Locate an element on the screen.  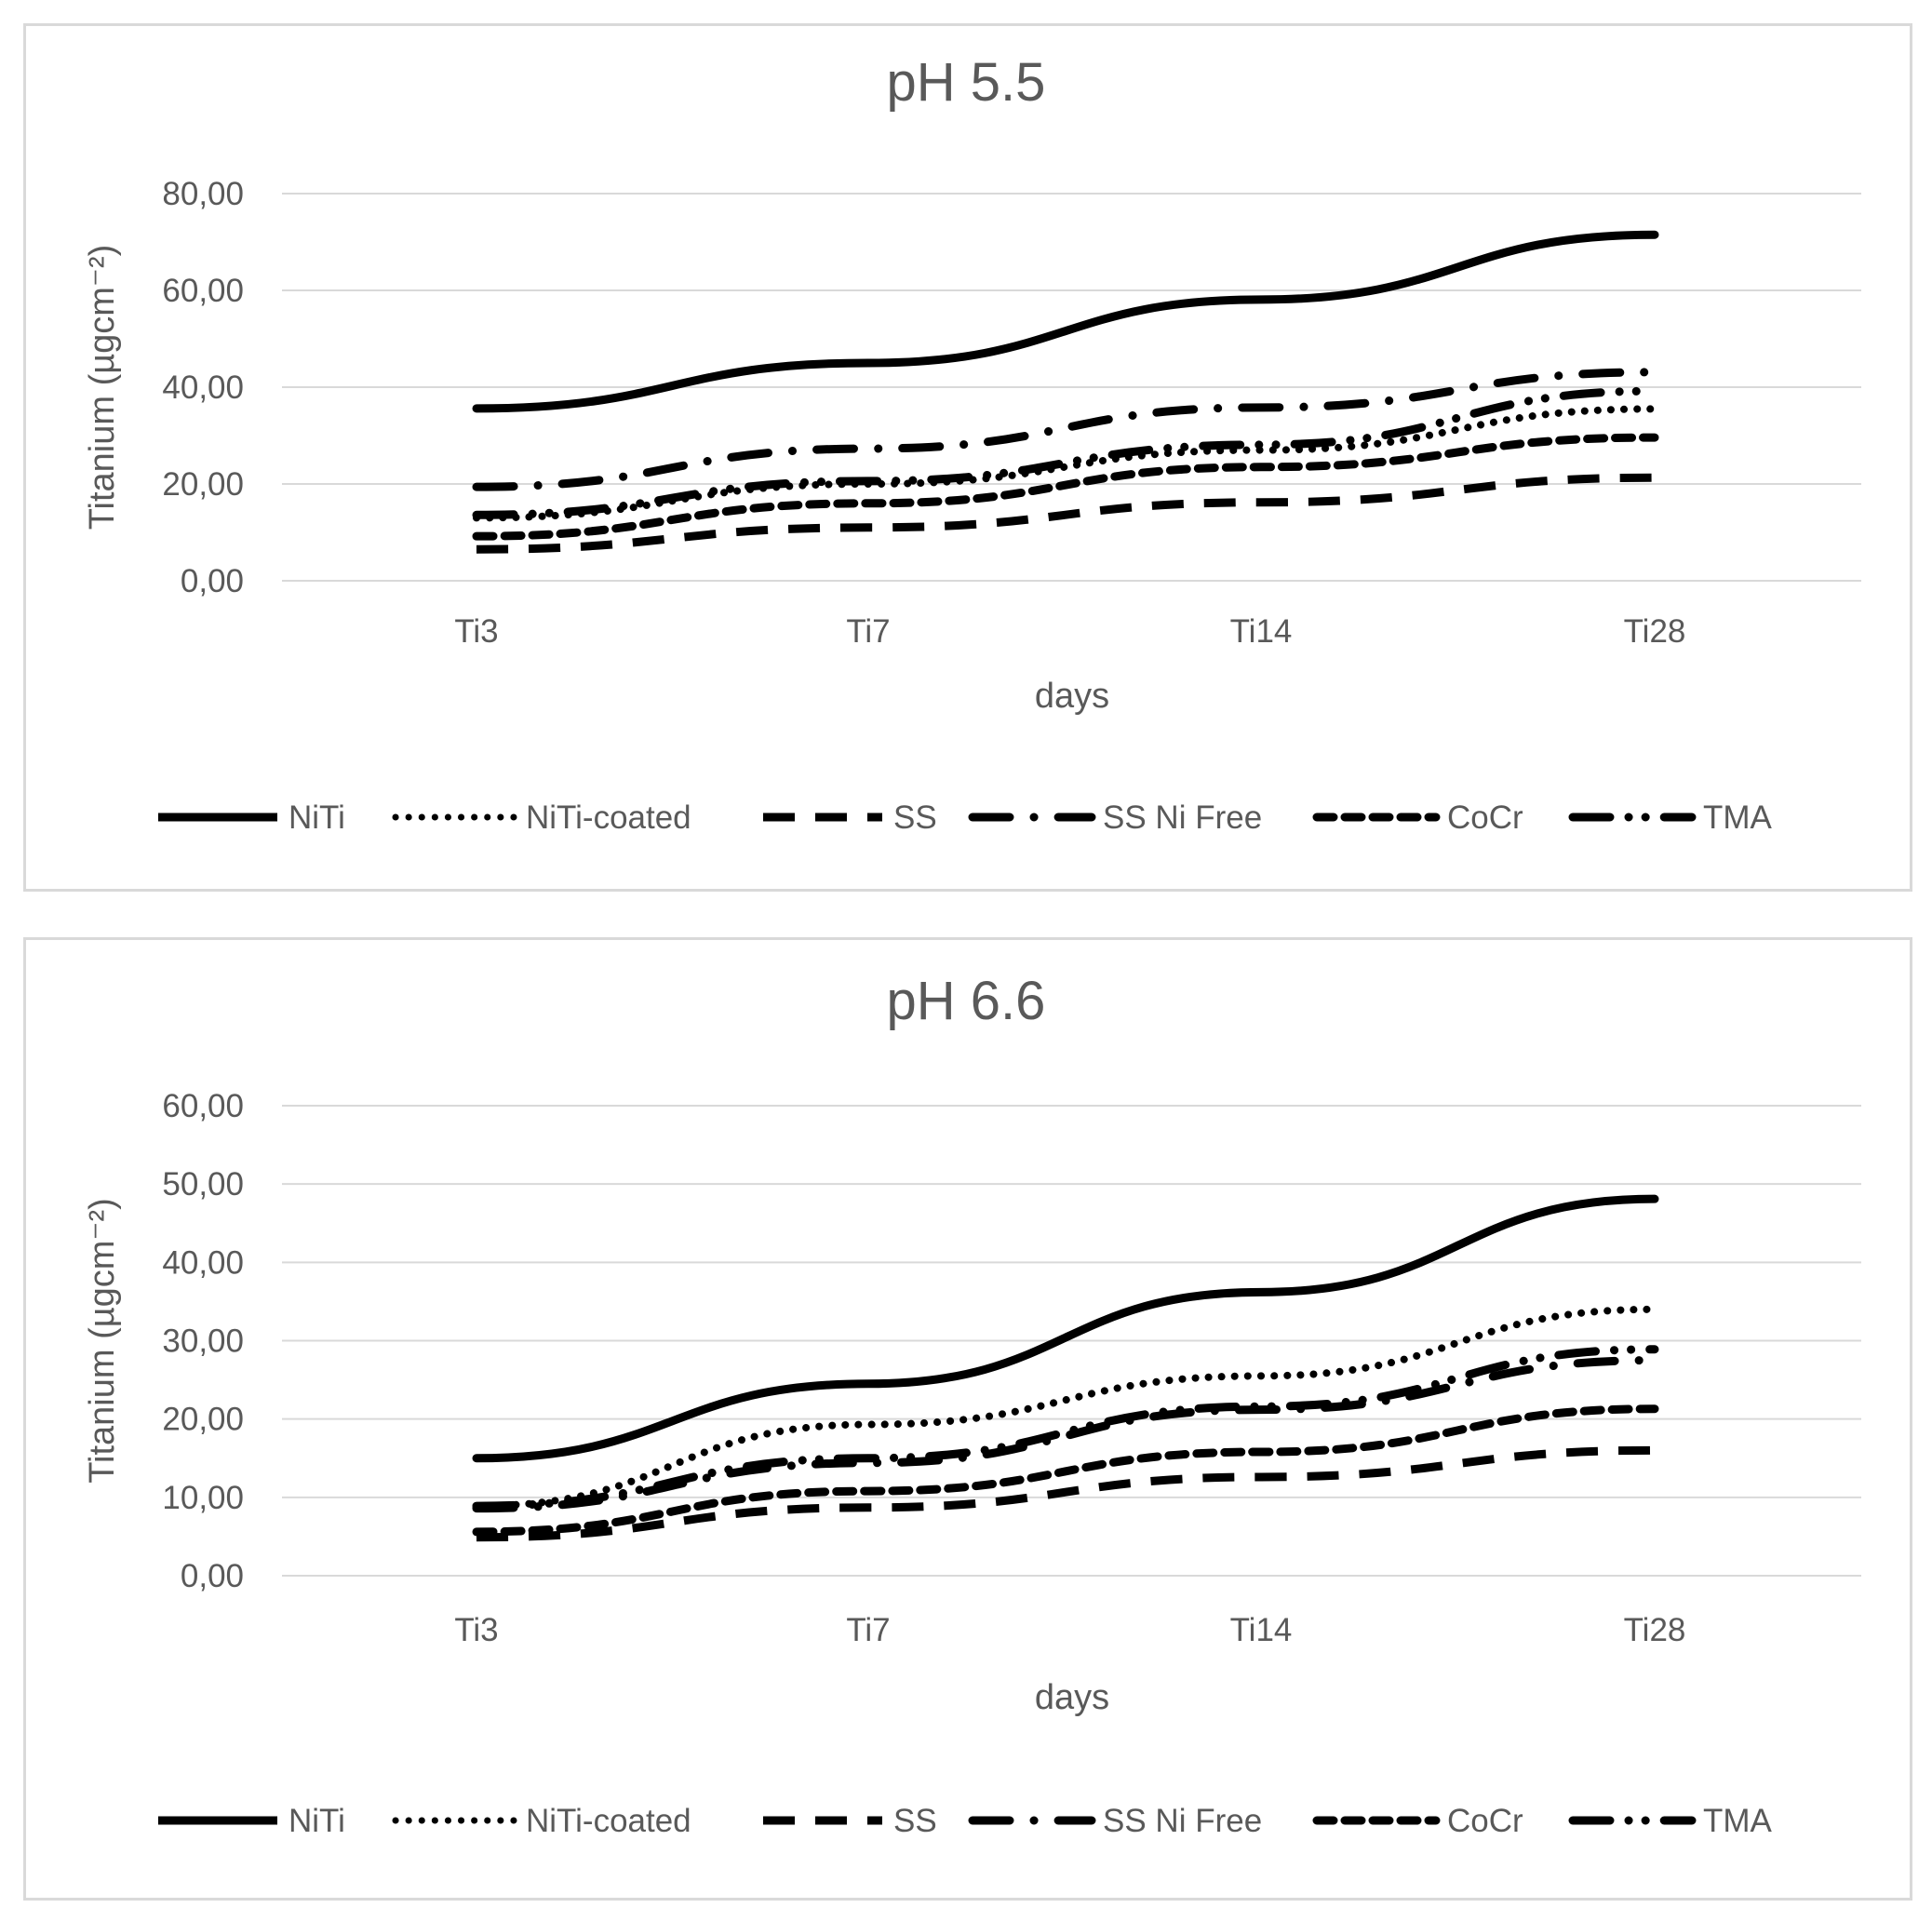
chart-title: pH 5.5 is located at coordinates (966, 82).